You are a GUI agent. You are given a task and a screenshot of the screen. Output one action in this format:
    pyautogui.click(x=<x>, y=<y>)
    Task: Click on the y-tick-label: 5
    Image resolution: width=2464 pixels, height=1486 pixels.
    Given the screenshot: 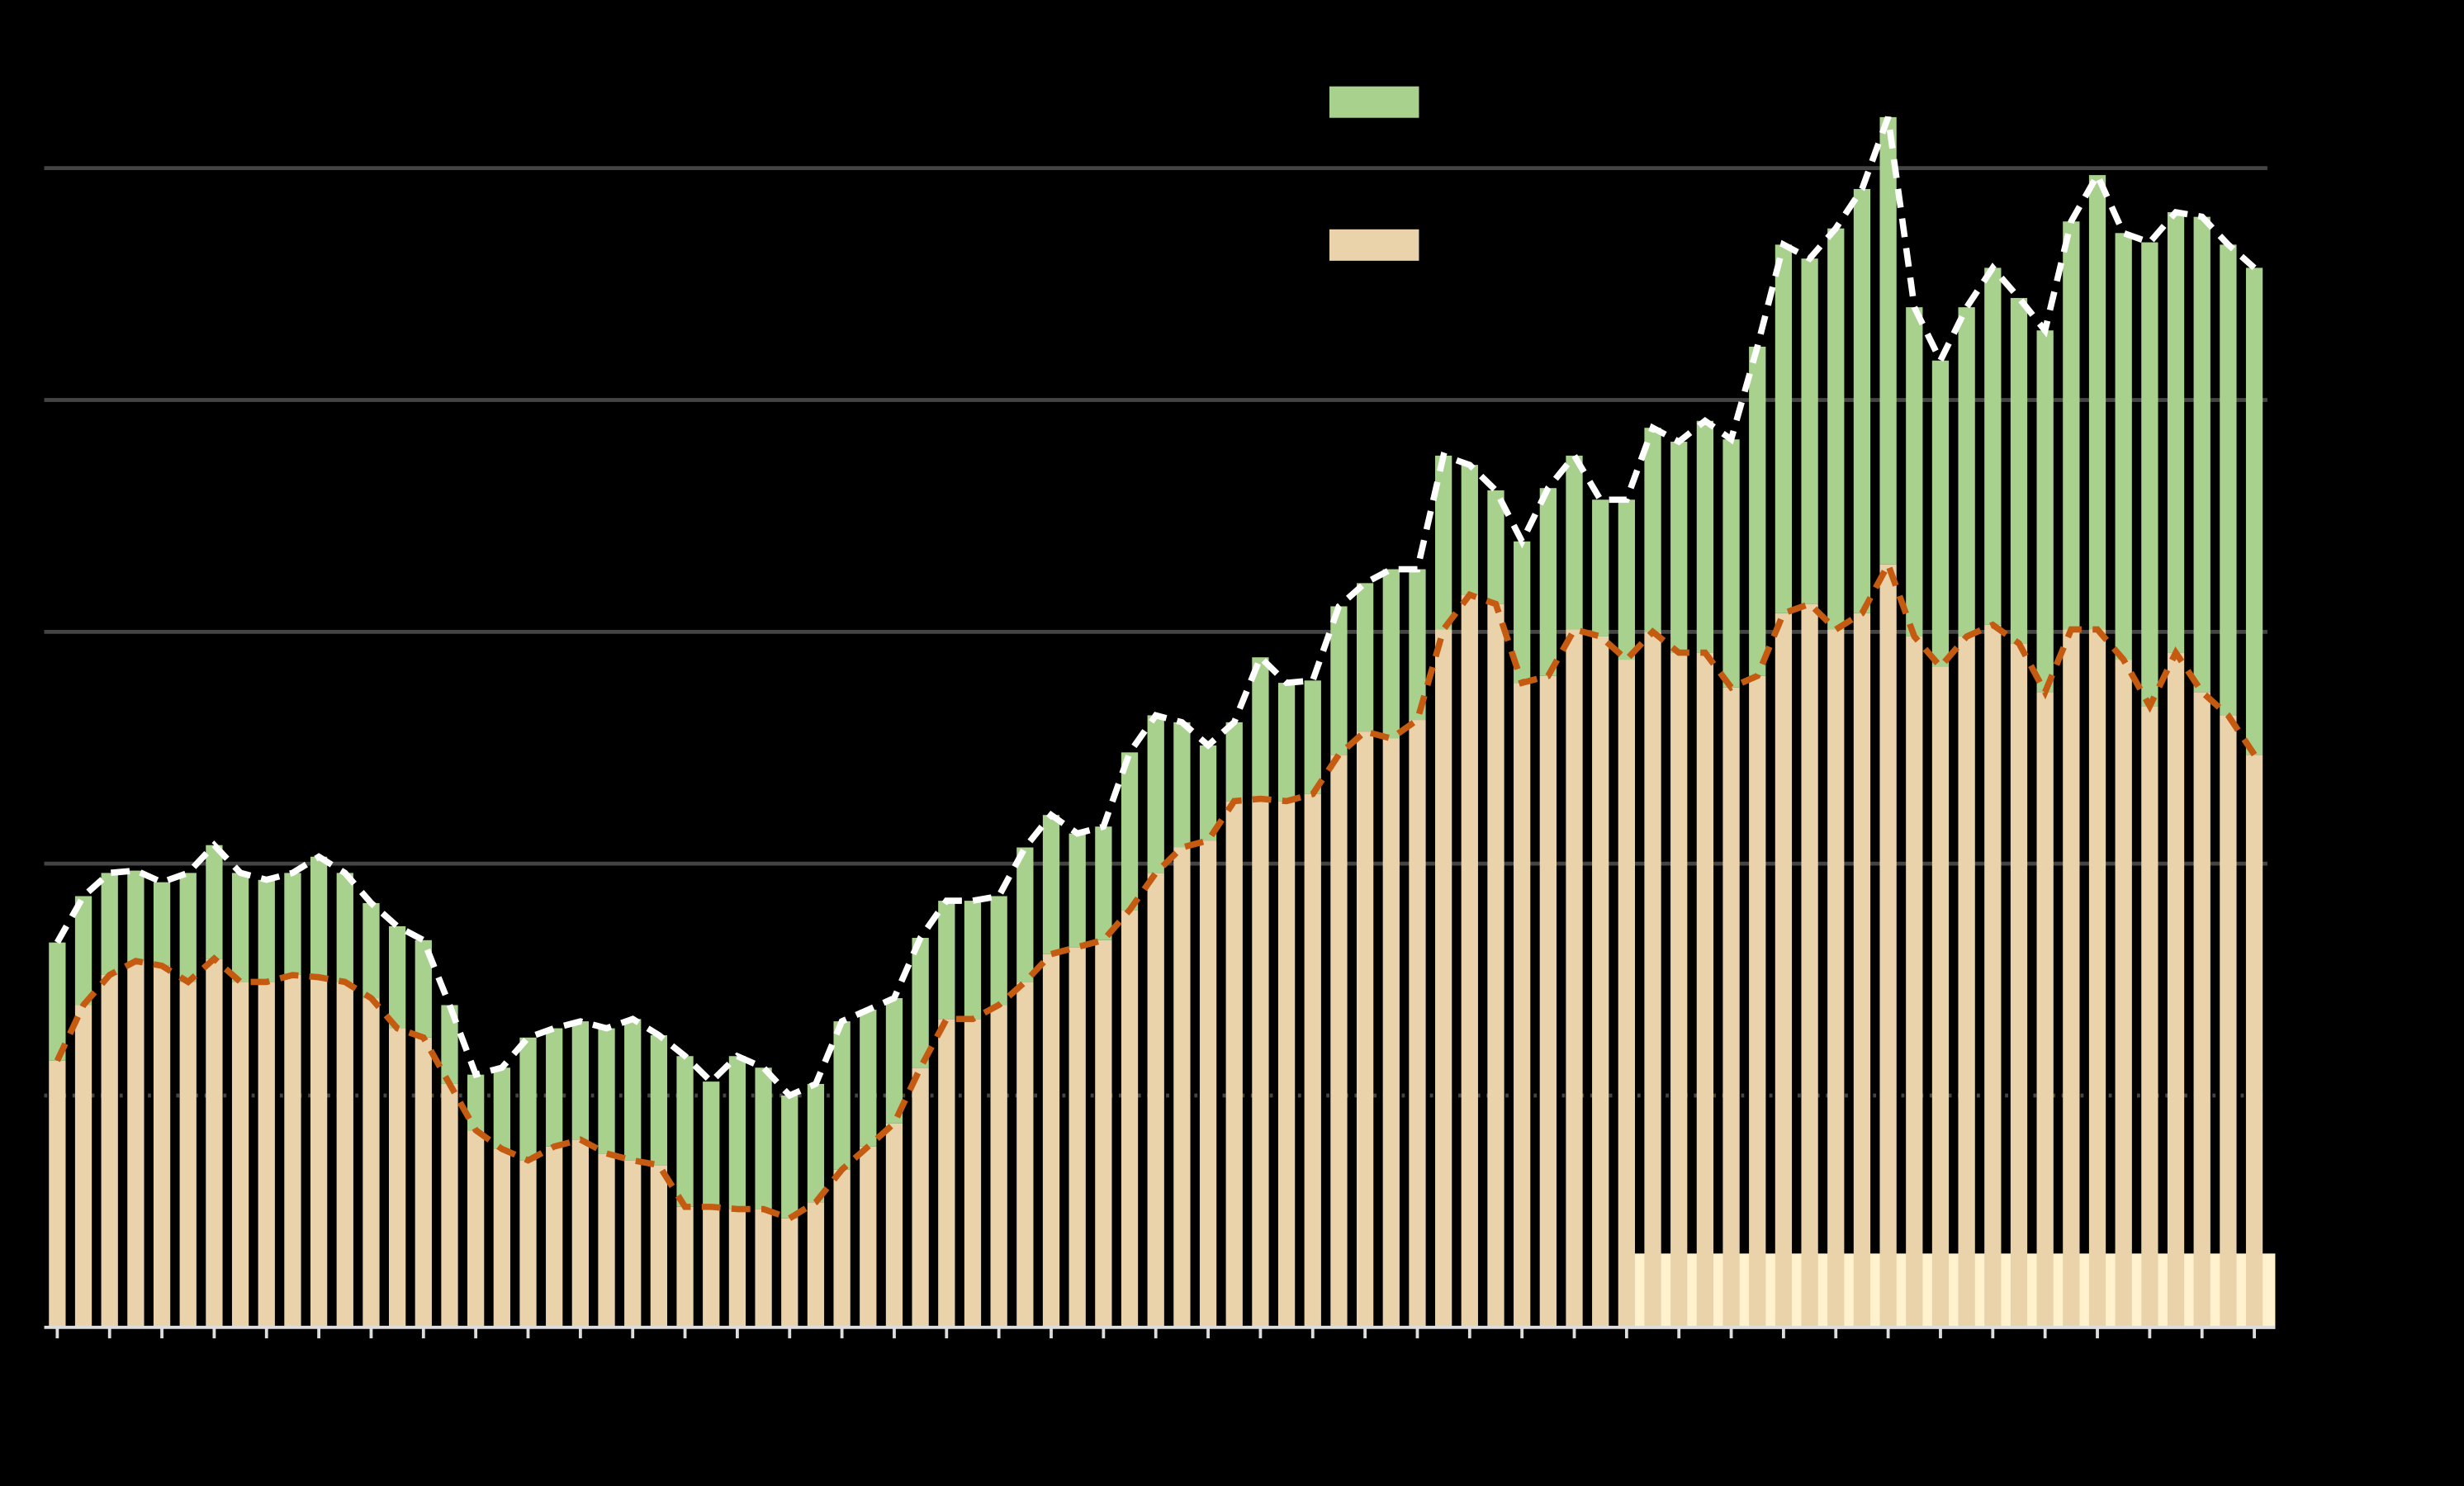 What is the action you would take?
    pyautogui.click(x=28, y=167)
    